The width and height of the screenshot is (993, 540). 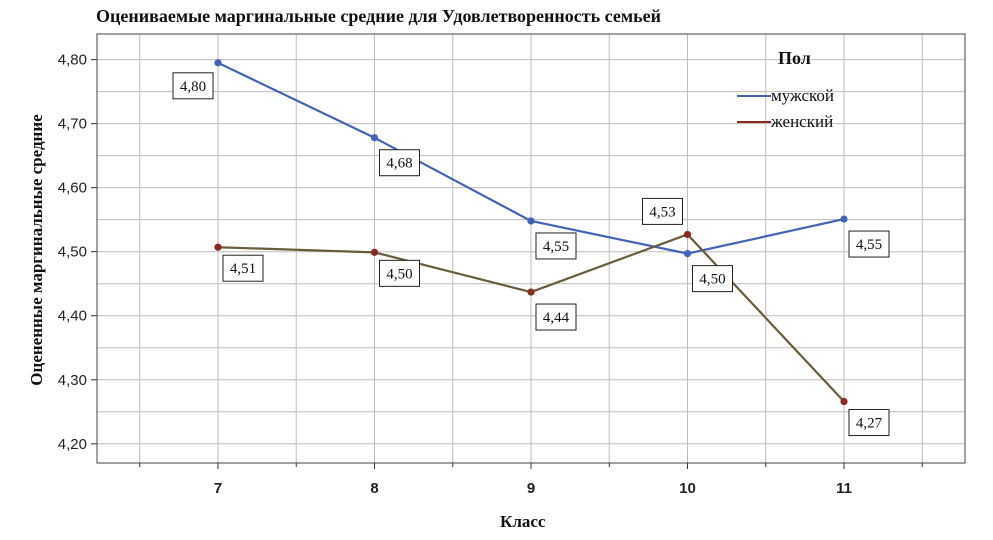 I want to click on data-label: 4,44, so click(x=556, y=318).